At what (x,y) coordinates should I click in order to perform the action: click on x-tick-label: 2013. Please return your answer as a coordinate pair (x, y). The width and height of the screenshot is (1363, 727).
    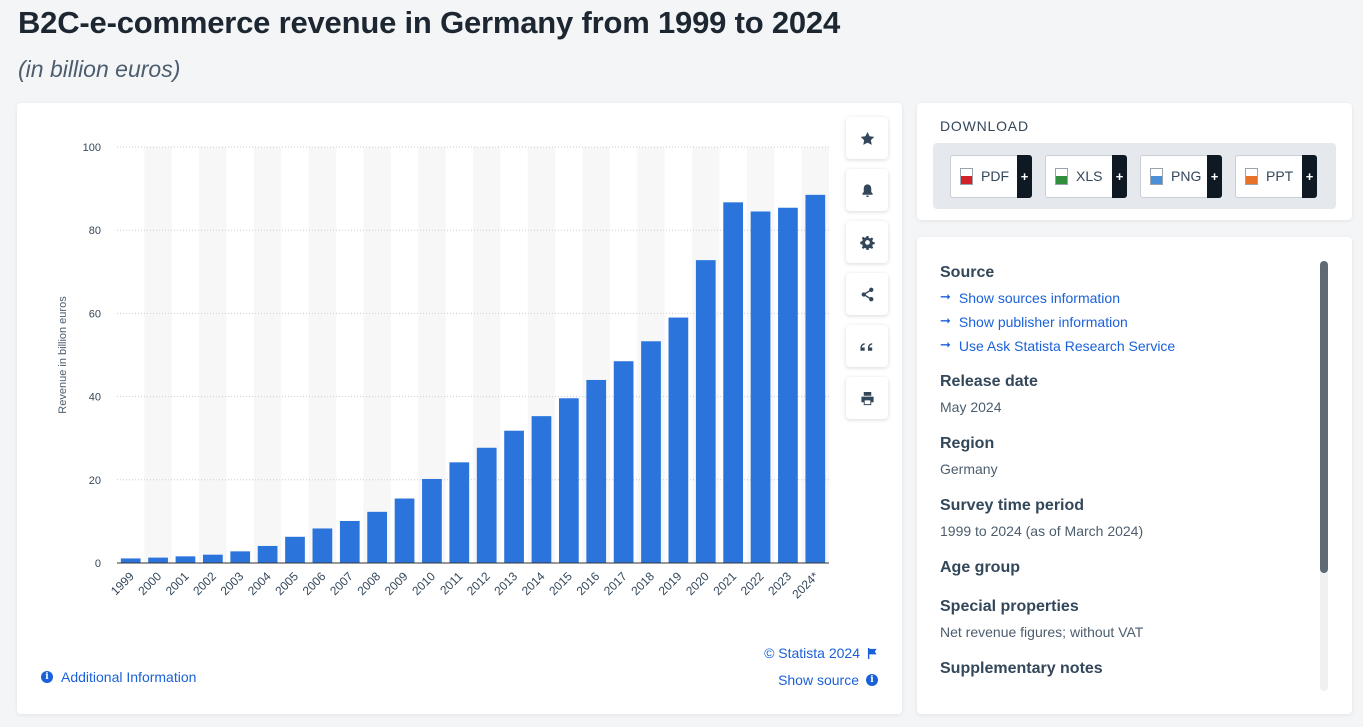
    Looking at the image, I should click on (505, 583).